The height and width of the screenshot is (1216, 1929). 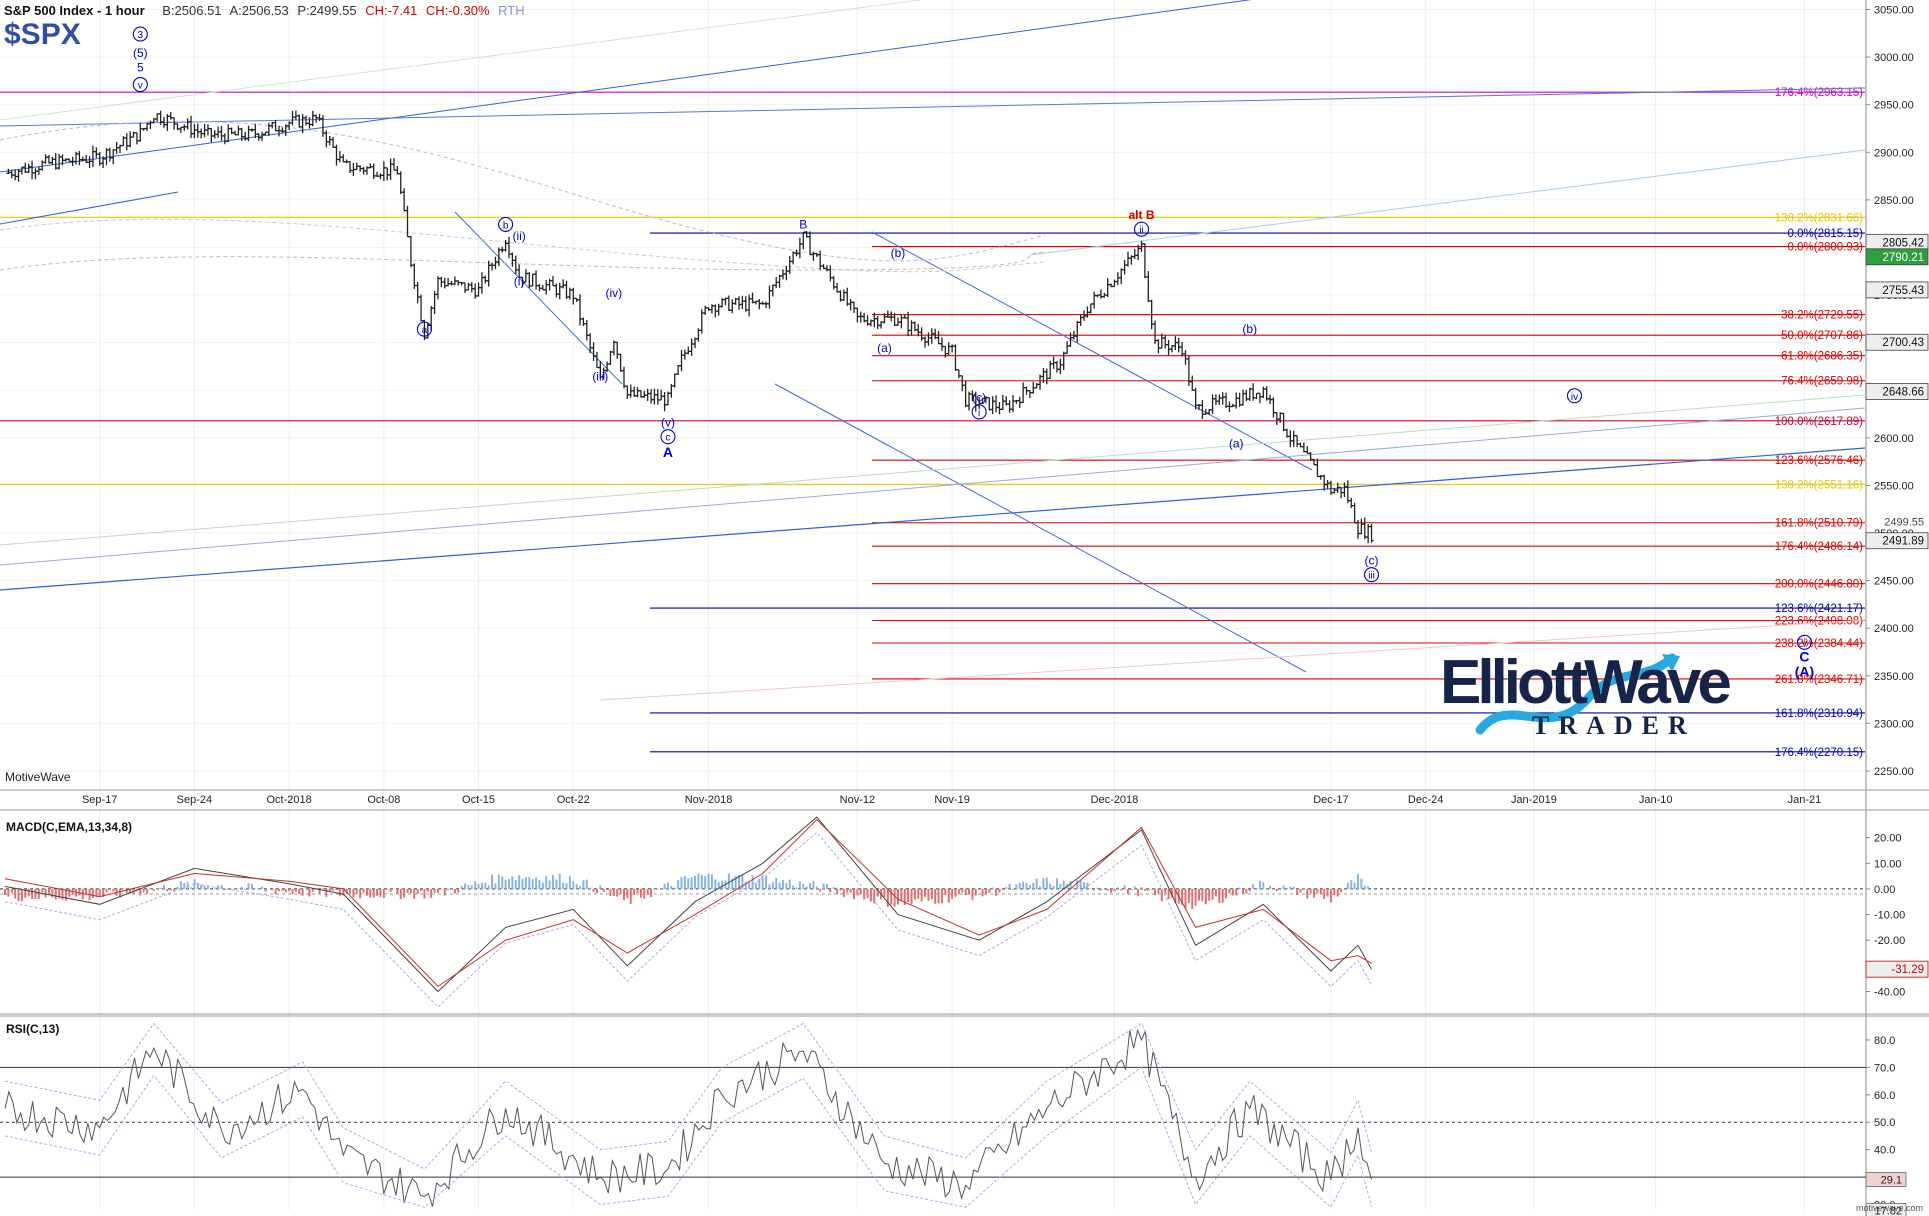 I want to click on price-tag-label: 2491.89, so click(x=1903, y=542).